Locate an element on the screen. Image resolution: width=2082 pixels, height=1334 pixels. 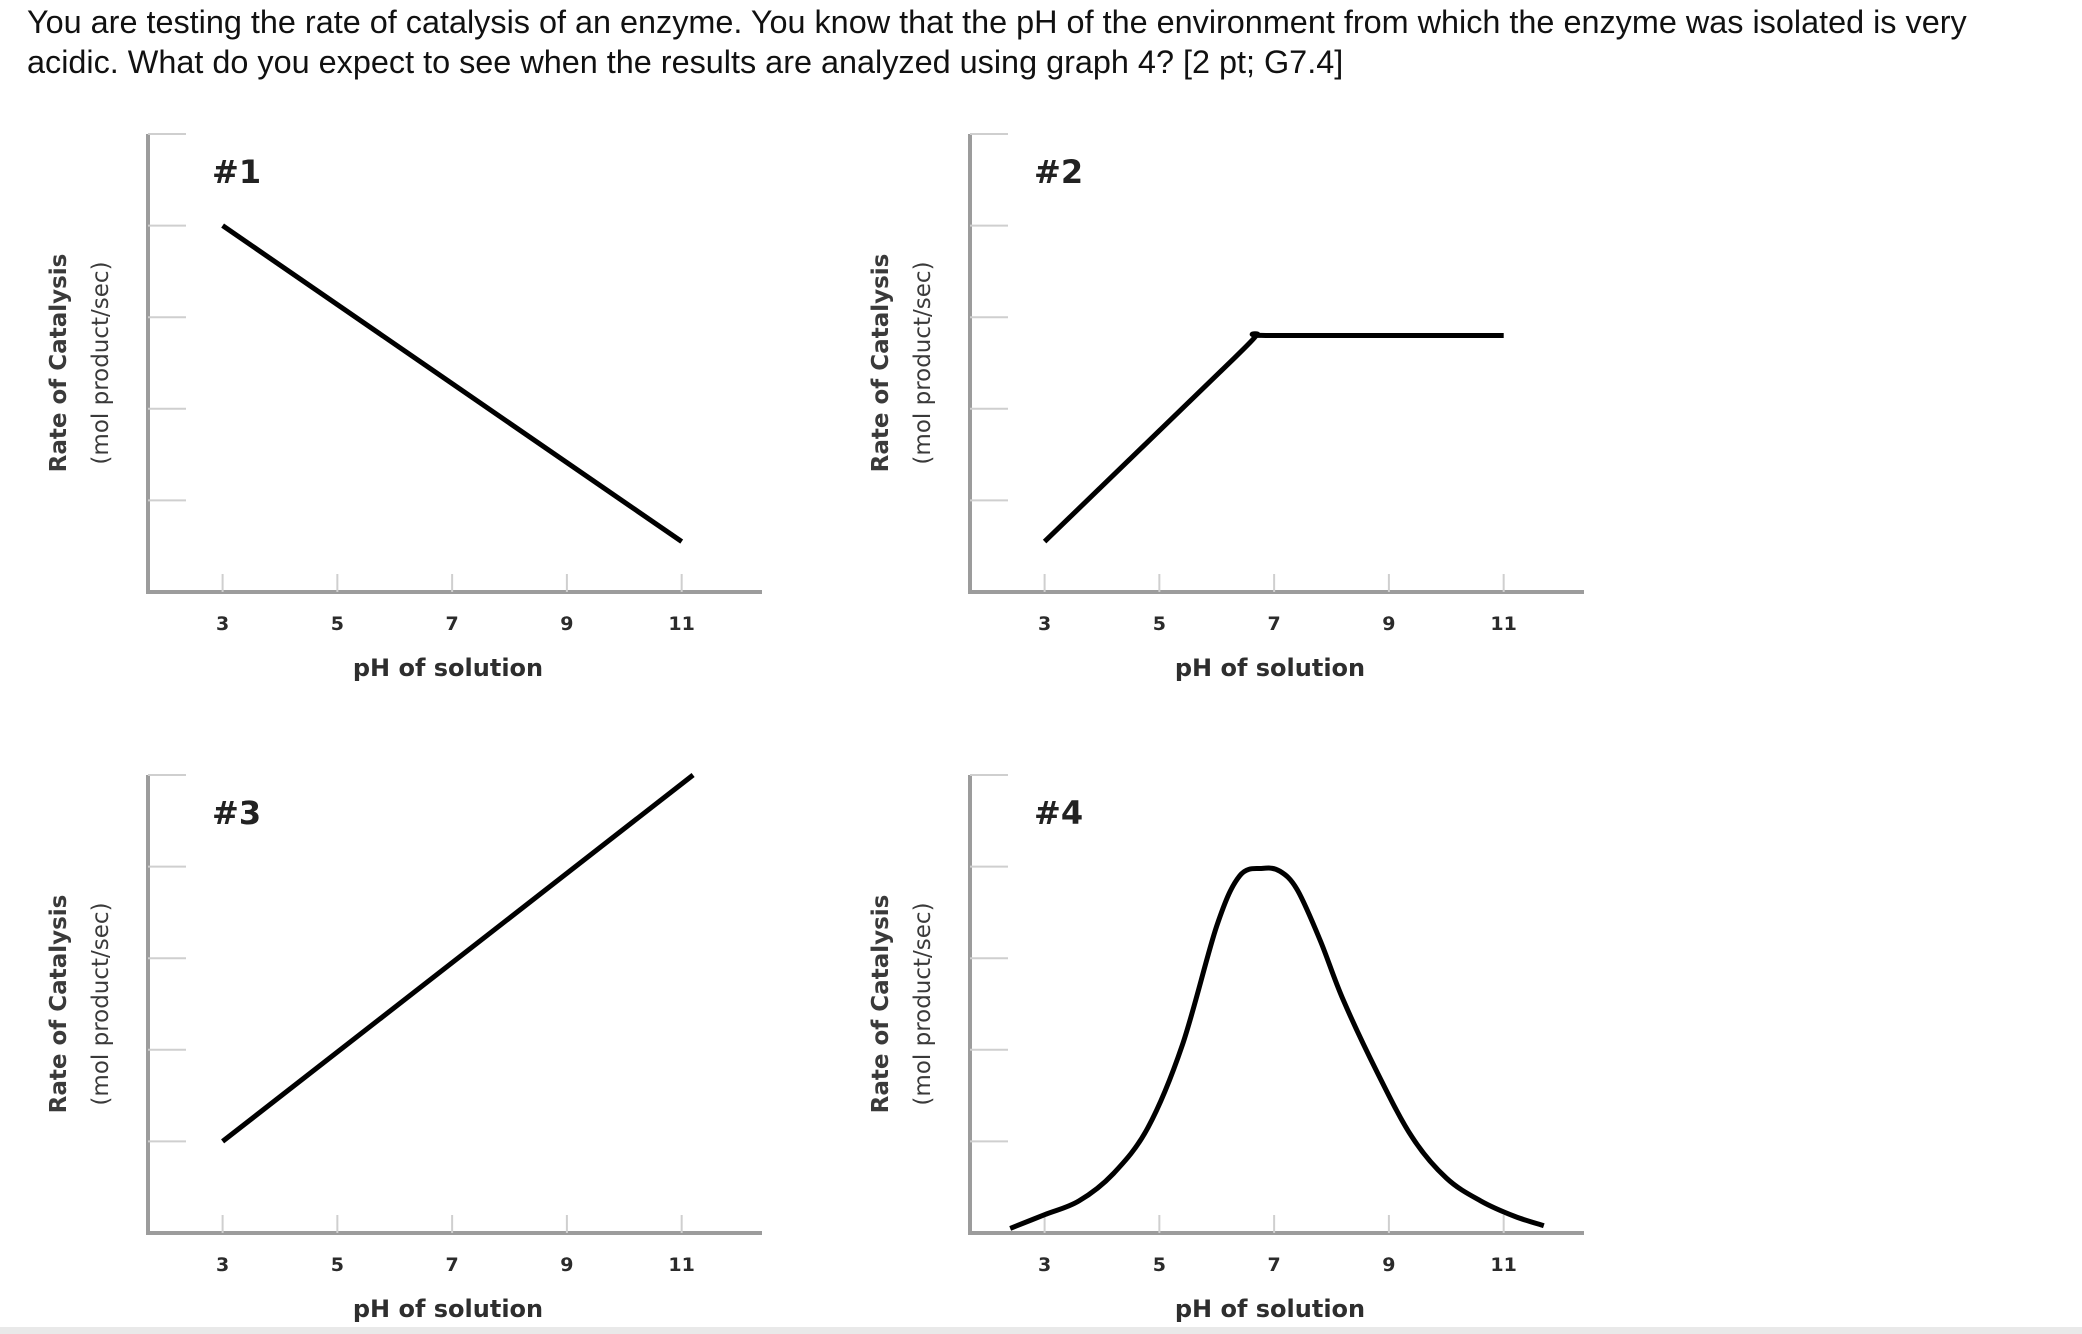
chart-1-x-tick-label: 7 is located at coordinates (452, 624).